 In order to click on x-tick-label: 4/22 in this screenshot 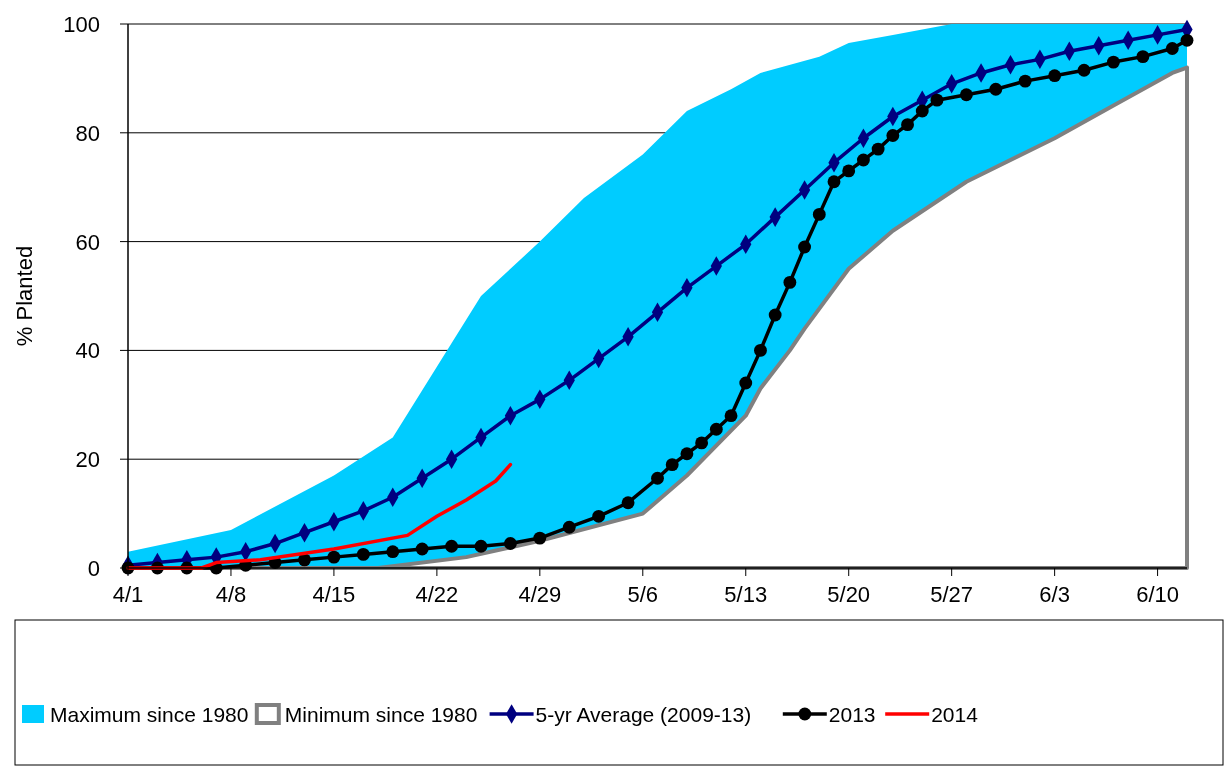, I will do `click(437, 594)`.